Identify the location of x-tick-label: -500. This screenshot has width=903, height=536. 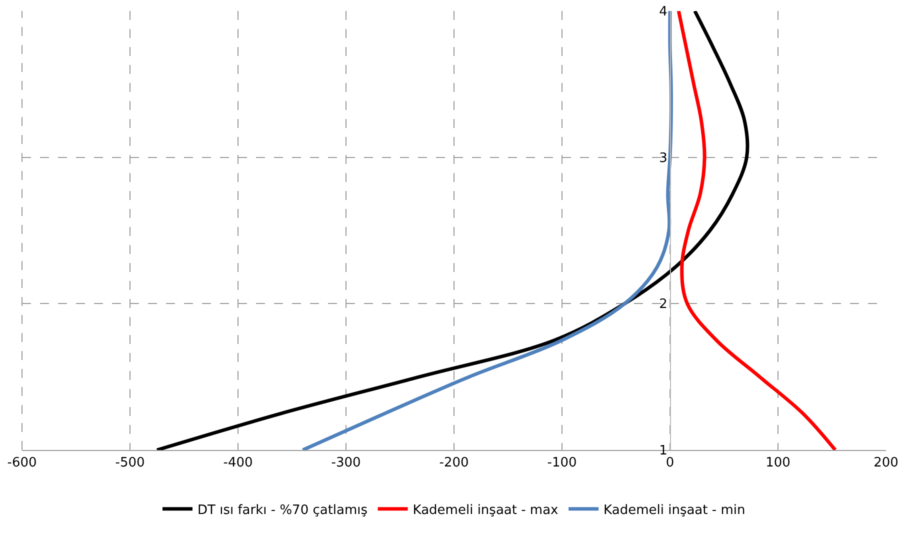
(130, 463).